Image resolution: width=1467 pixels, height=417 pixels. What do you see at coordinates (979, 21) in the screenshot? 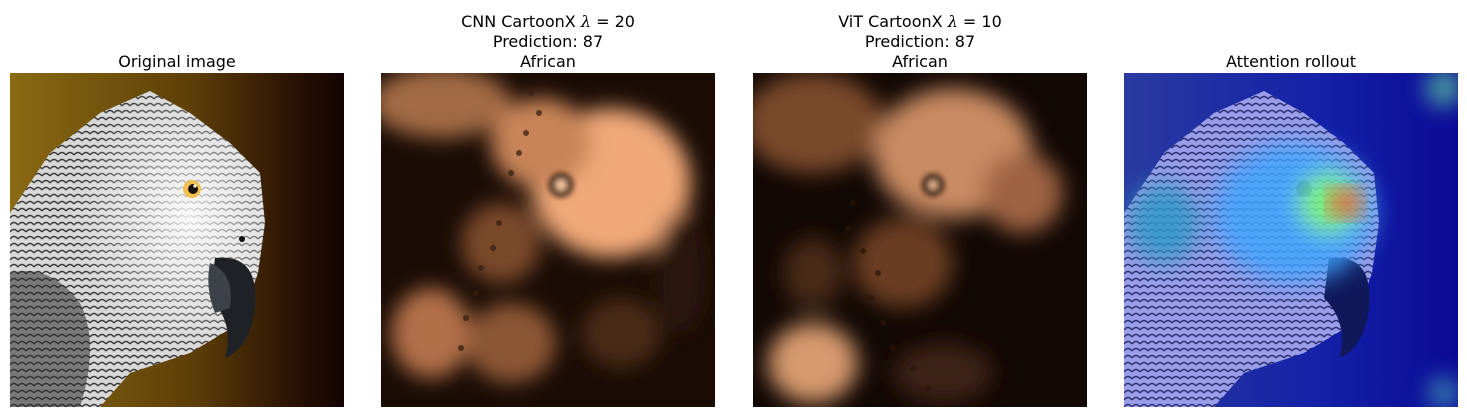
I see `title-lambda-value: = 10` at bounding box center [979, 21].